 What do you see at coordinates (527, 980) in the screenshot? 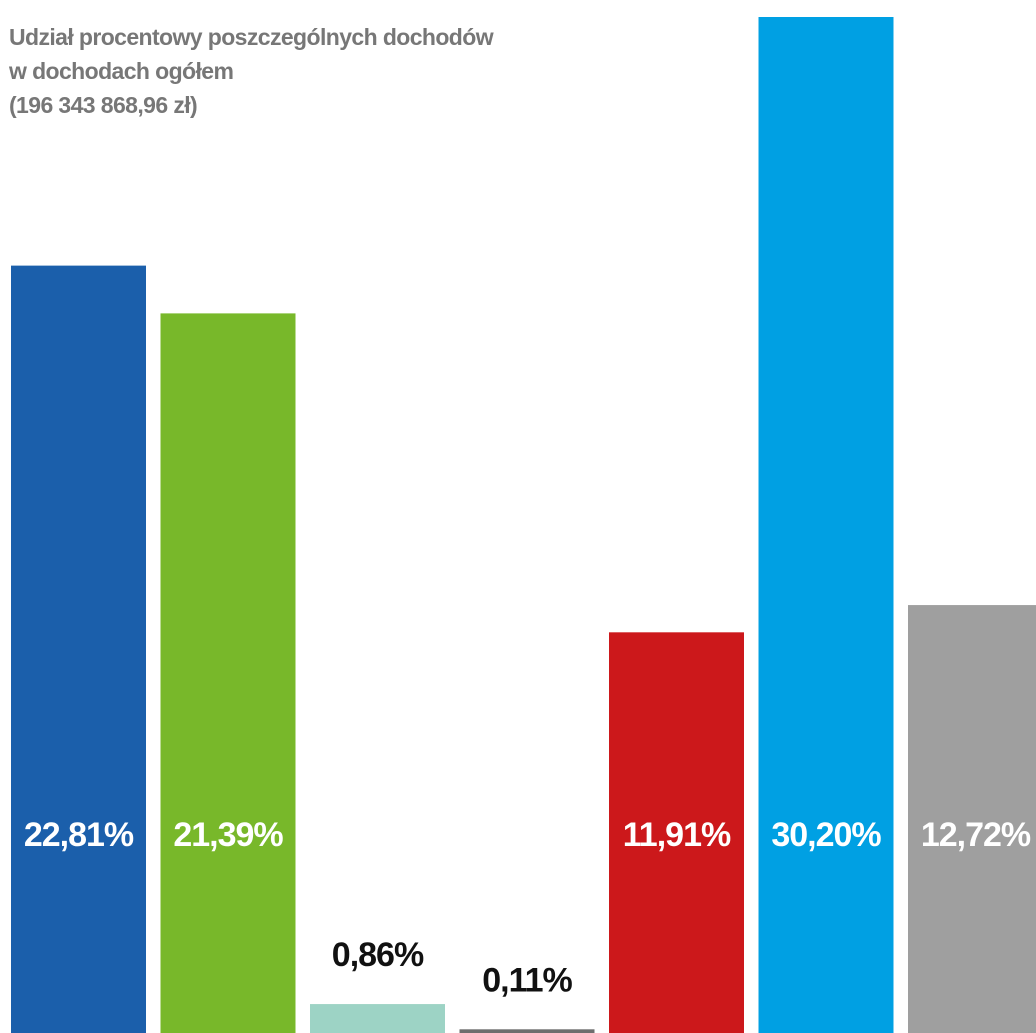
I see `bar-4-value-label: 0,11%` at bounding box center [527, 980].